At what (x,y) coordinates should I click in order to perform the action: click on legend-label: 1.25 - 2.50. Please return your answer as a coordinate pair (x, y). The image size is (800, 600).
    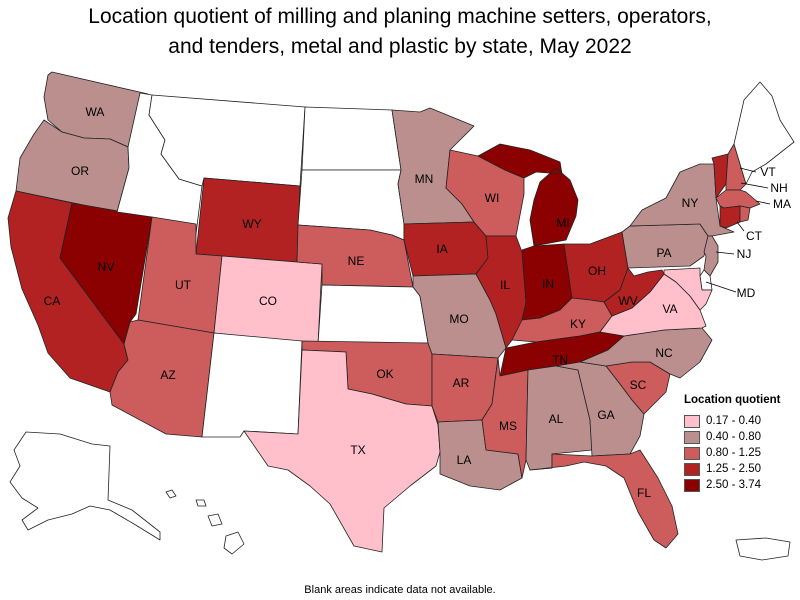
    Looking at the image, I should click on (733, 469).